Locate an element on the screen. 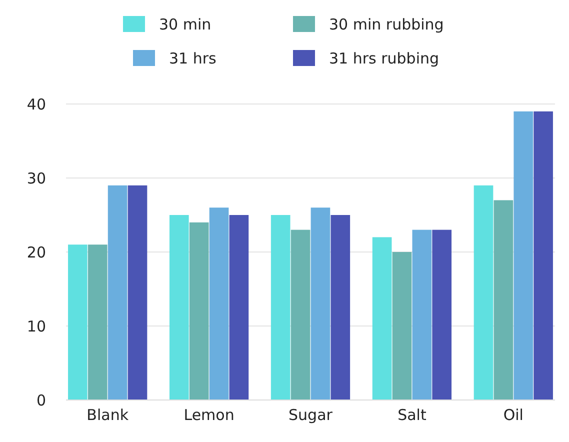 Image resolution: width=569 pixels, height=442 pixels. legend-label: 31 hrs is located at coordinates (193, 58).